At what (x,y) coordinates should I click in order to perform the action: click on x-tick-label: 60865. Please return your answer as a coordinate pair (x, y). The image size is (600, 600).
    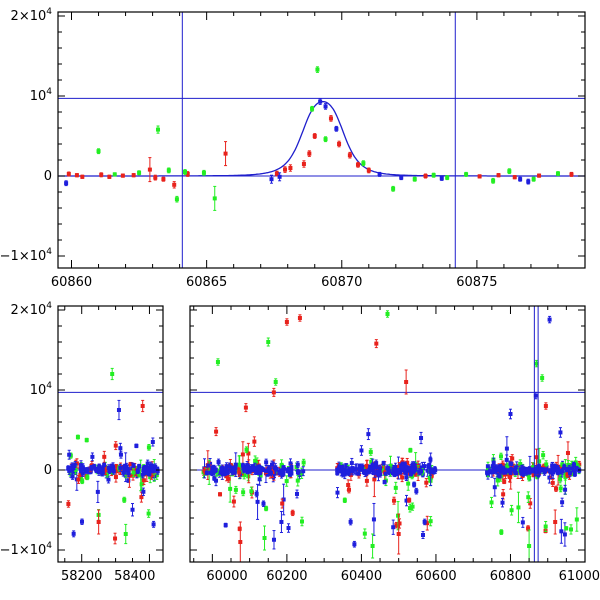
    Looking at the image, I should click on (206, 282).